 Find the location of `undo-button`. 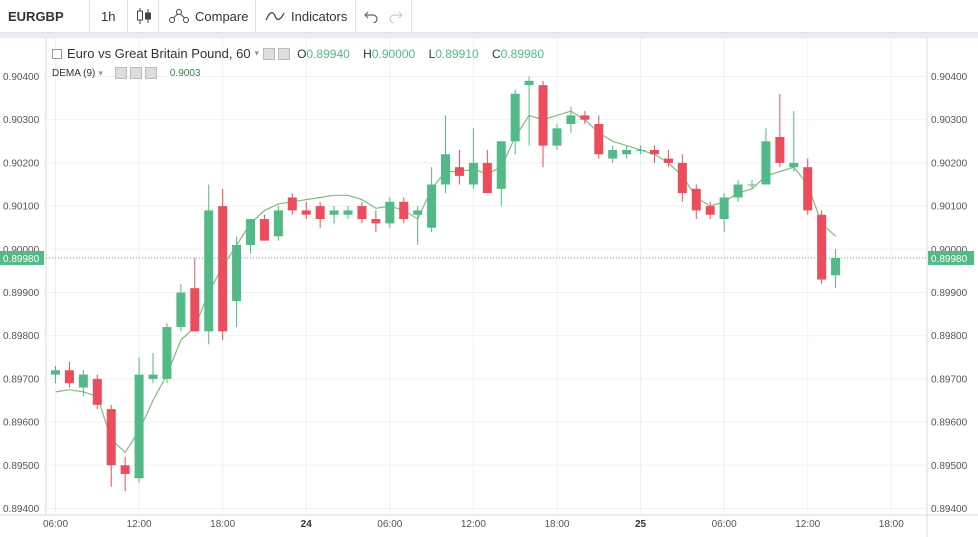

undo-button is located at coordinates (371, 16).